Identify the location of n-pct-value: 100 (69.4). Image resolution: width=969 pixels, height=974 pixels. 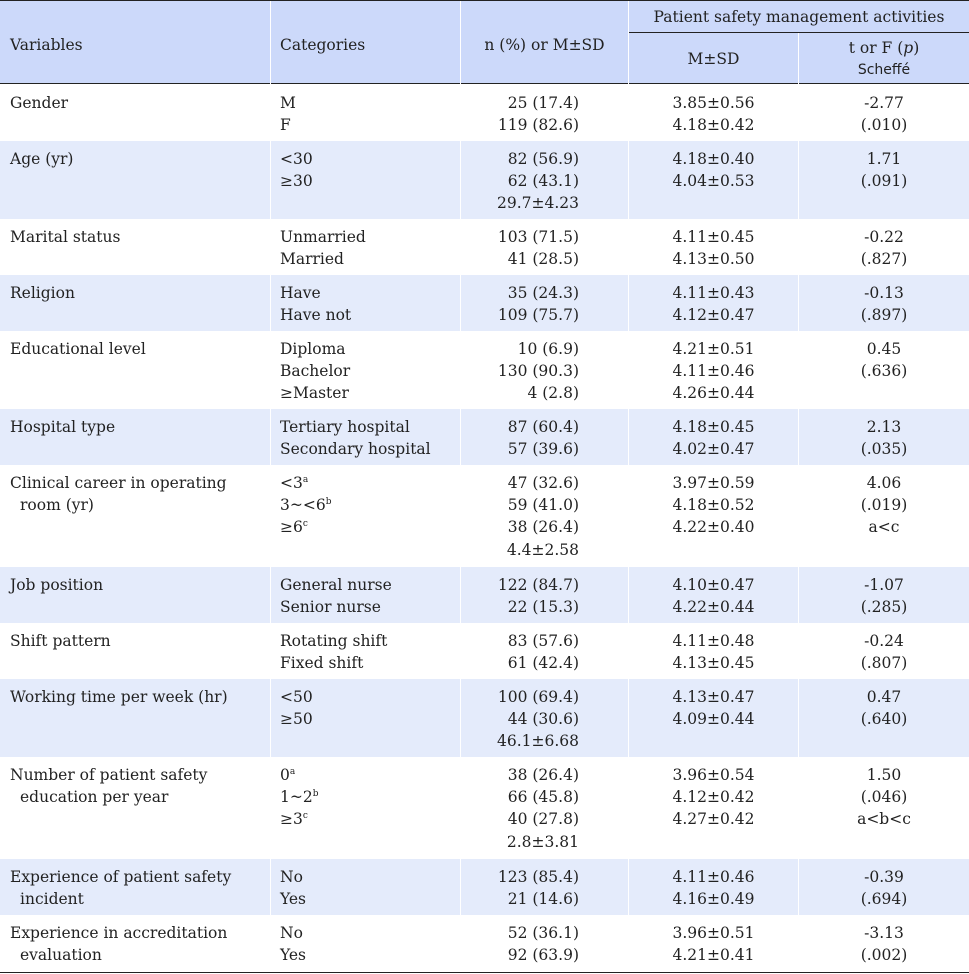
(538, 697).